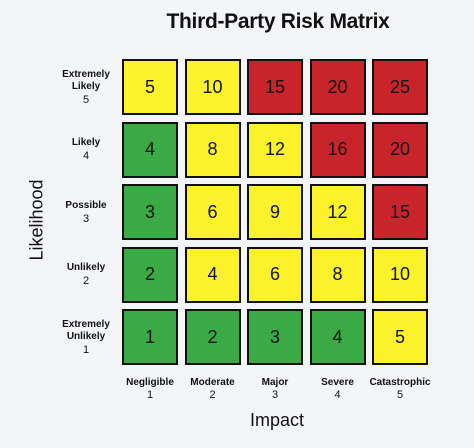 Image resolution: width=474 pixels, height=448 pixels. Describe the element at coordinates (278, 21) in the screenshot. I see `matrix-title: Third-Party Risk Matrix` at that location.